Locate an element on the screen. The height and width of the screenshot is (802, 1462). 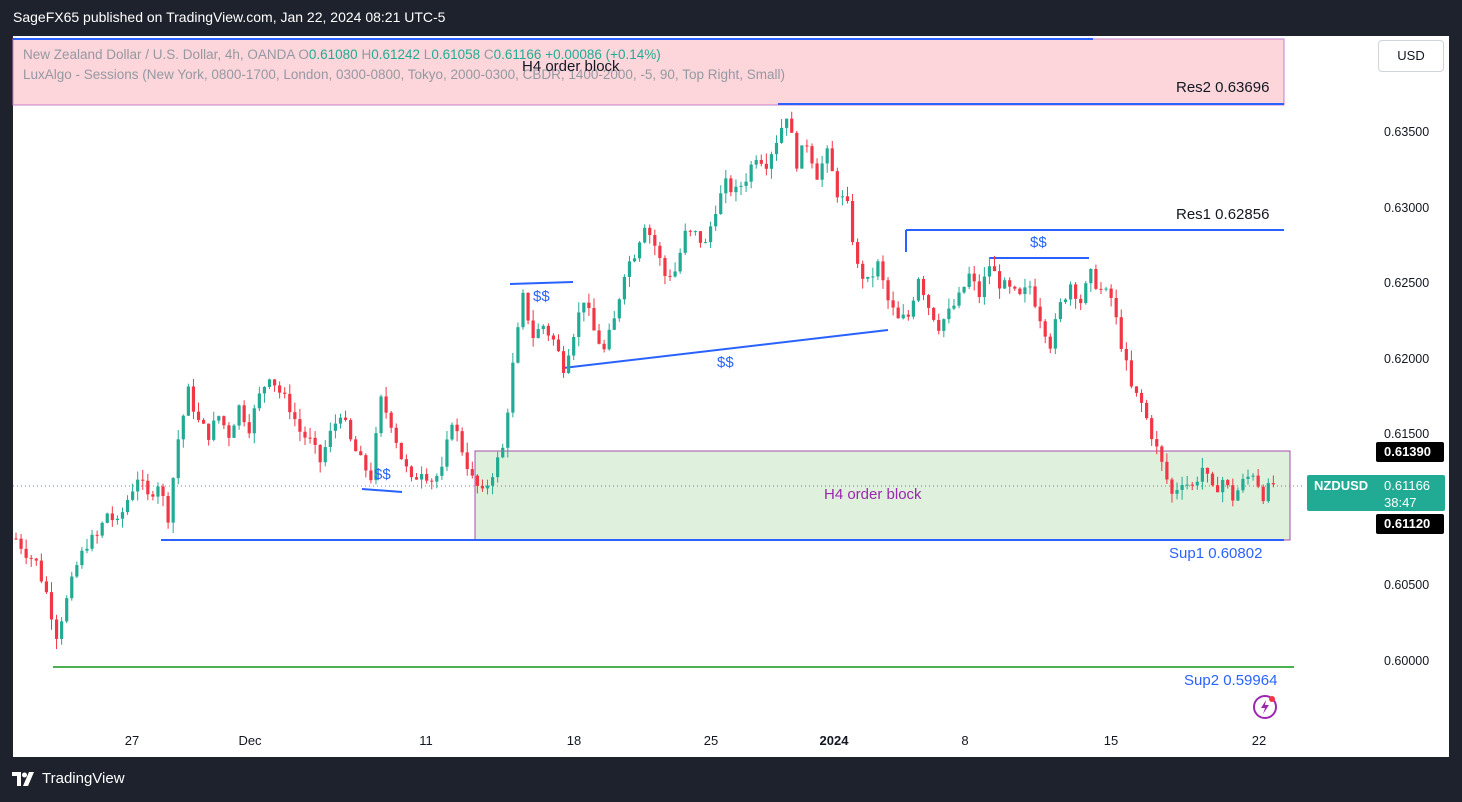
lightning-icon is located at coordinates (1265, 707).